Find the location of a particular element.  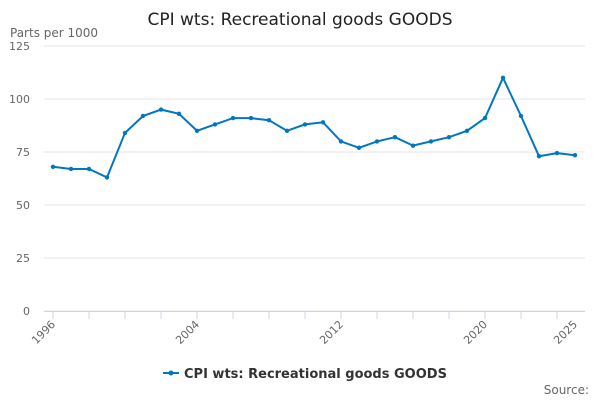

chart-title: CPI wts: Recreational goods GOODS is located at coordinates (299, 20).